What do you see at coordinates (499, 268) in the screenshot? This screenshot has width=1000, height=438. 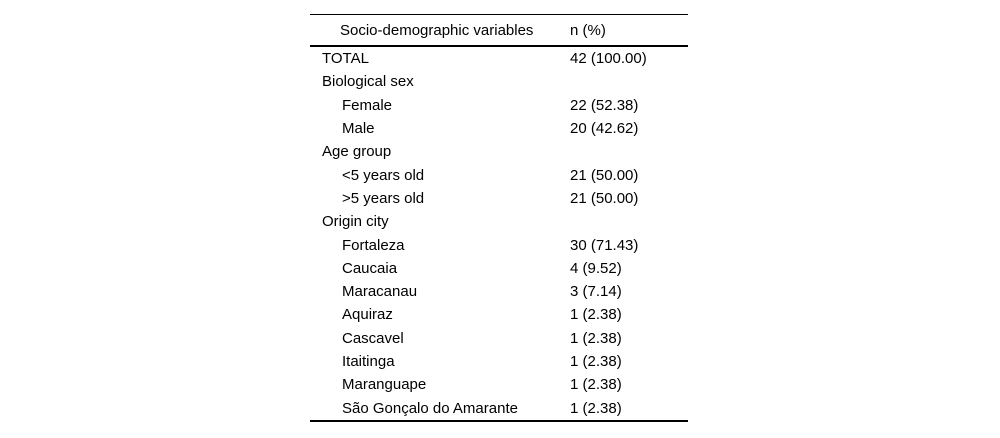 I see `table-row: Caucaia 4 (9.52)` at bounding box center [499, 268].